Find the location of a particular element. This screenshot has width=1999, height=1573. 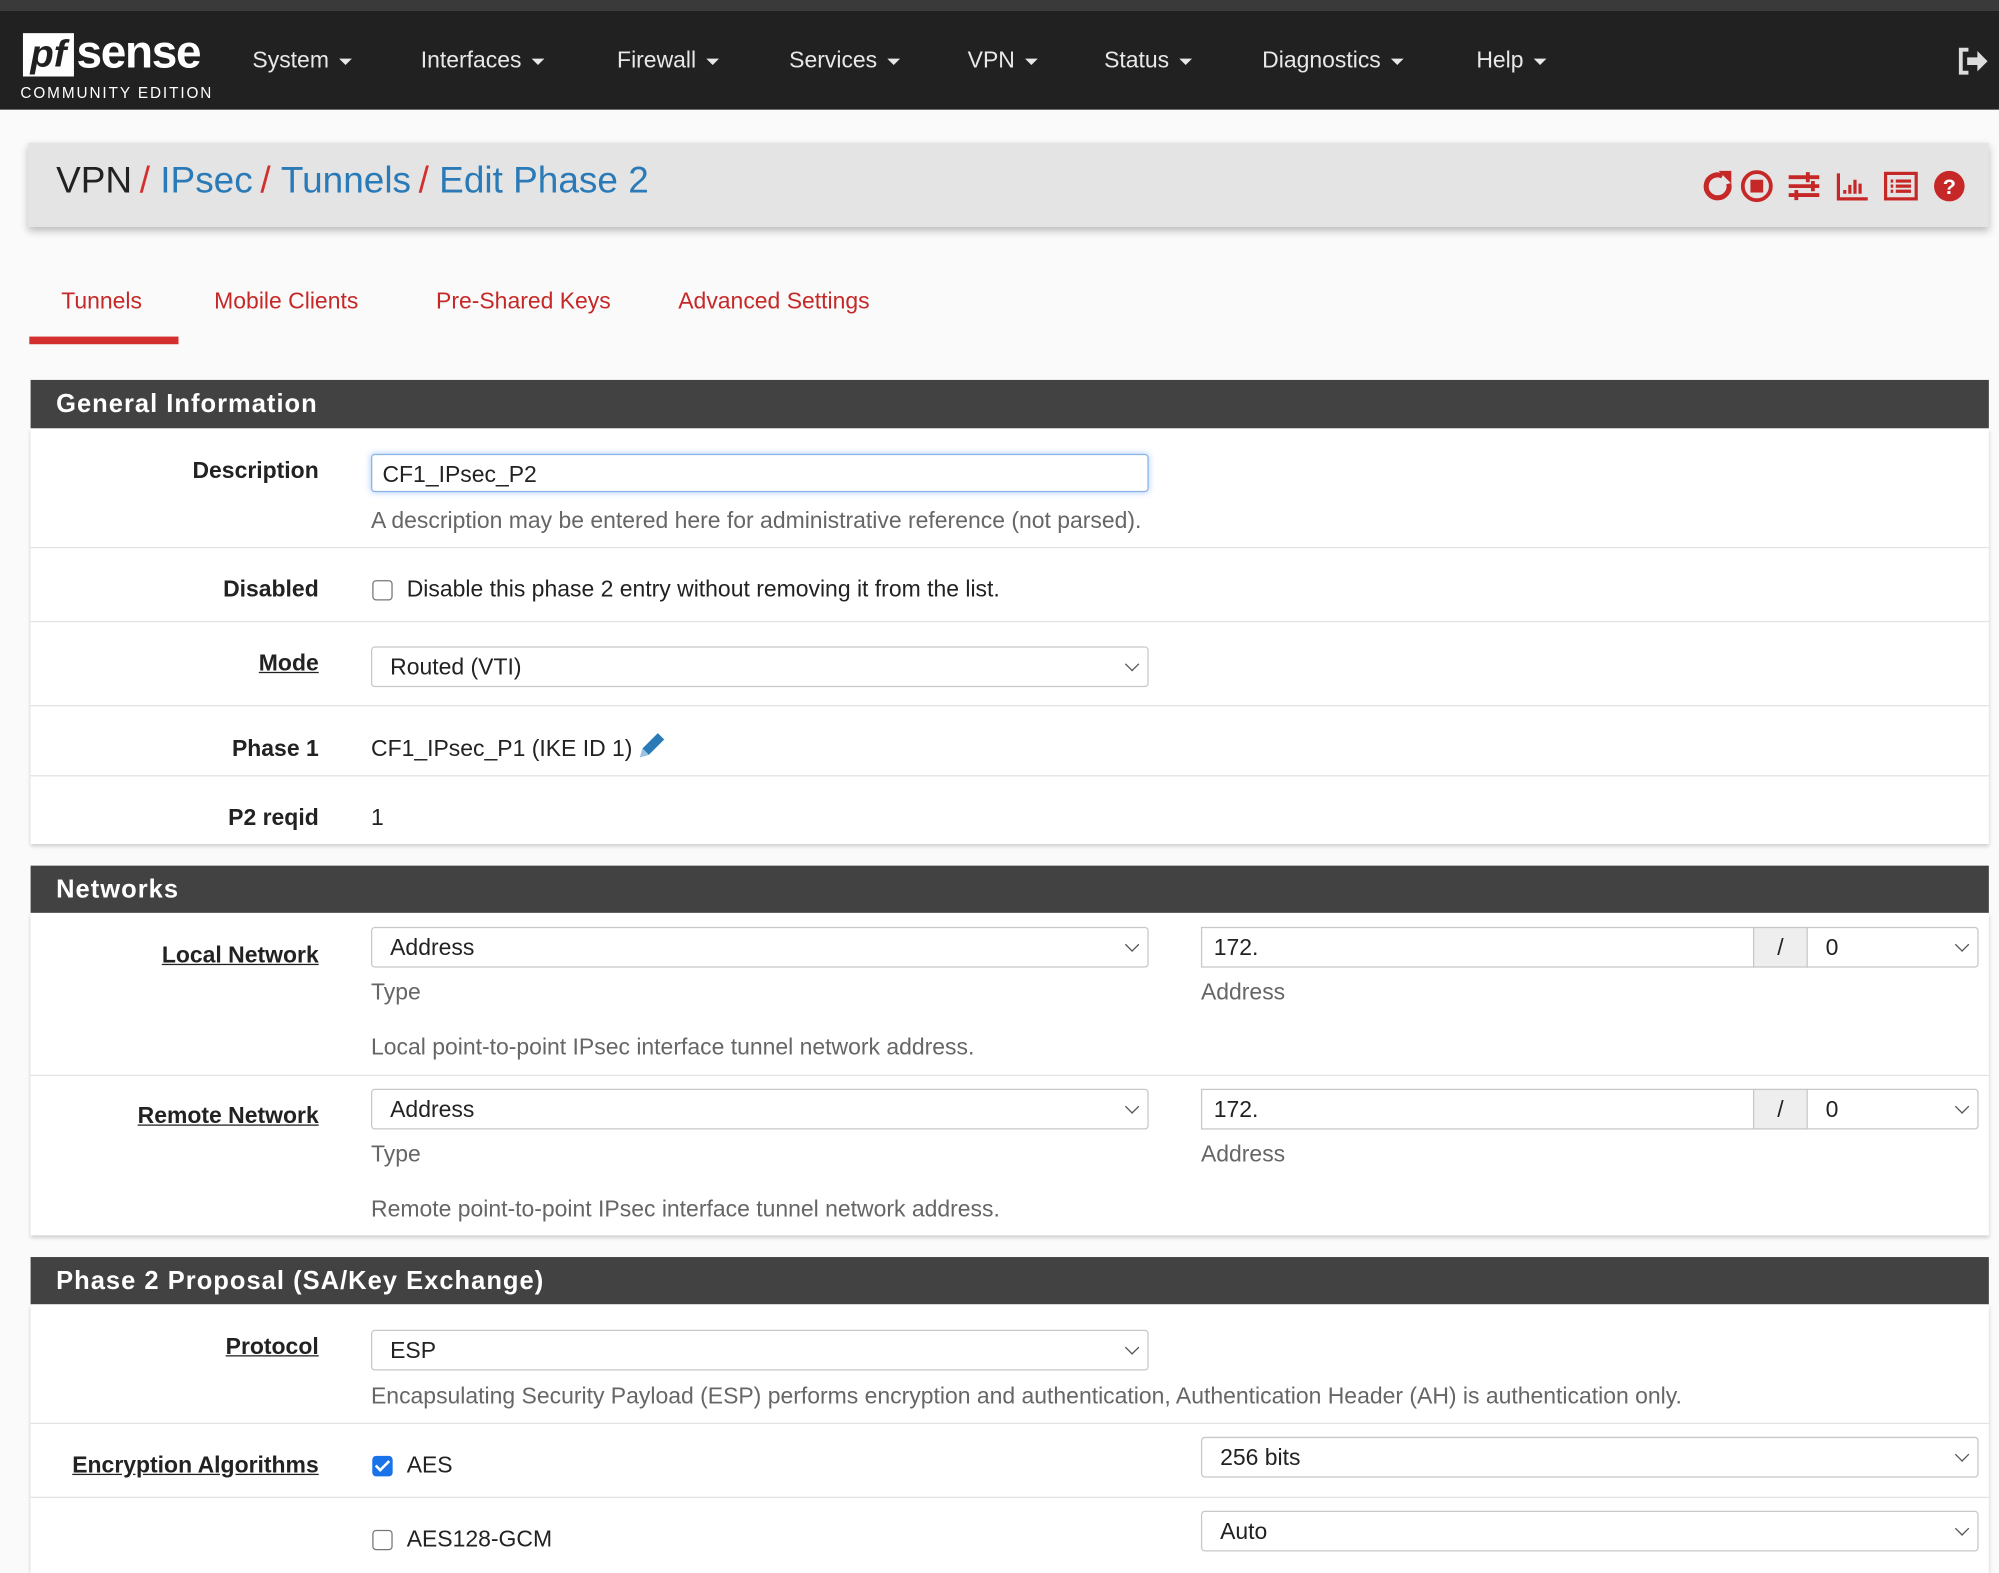

panel-heading-phase2: Phase 2 Proposal (SA/Key Exchange) is located at coordinates (1009, 1281).